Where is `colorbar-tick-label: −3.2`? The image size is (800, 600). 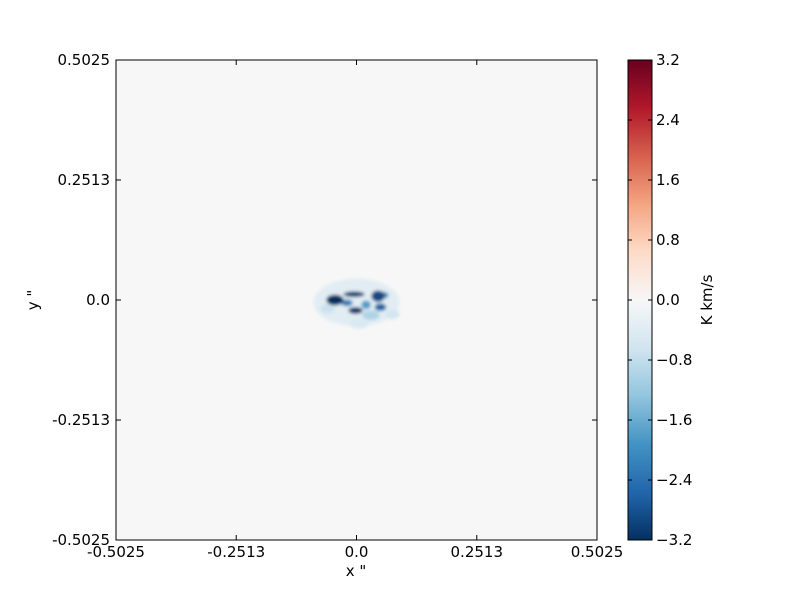 colorbar-tick-label: −3.2 is located at coordinates (674, 540).